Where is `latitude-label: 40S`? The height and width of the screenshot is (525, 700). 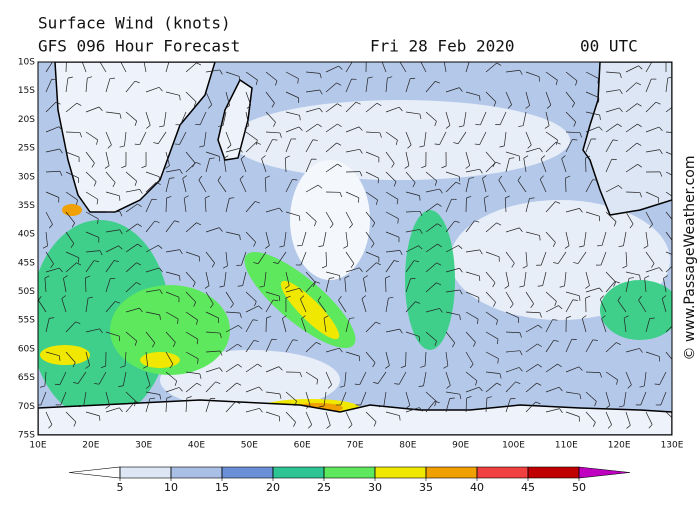
latitude-label: 40S is located at coordinates (26, 235).